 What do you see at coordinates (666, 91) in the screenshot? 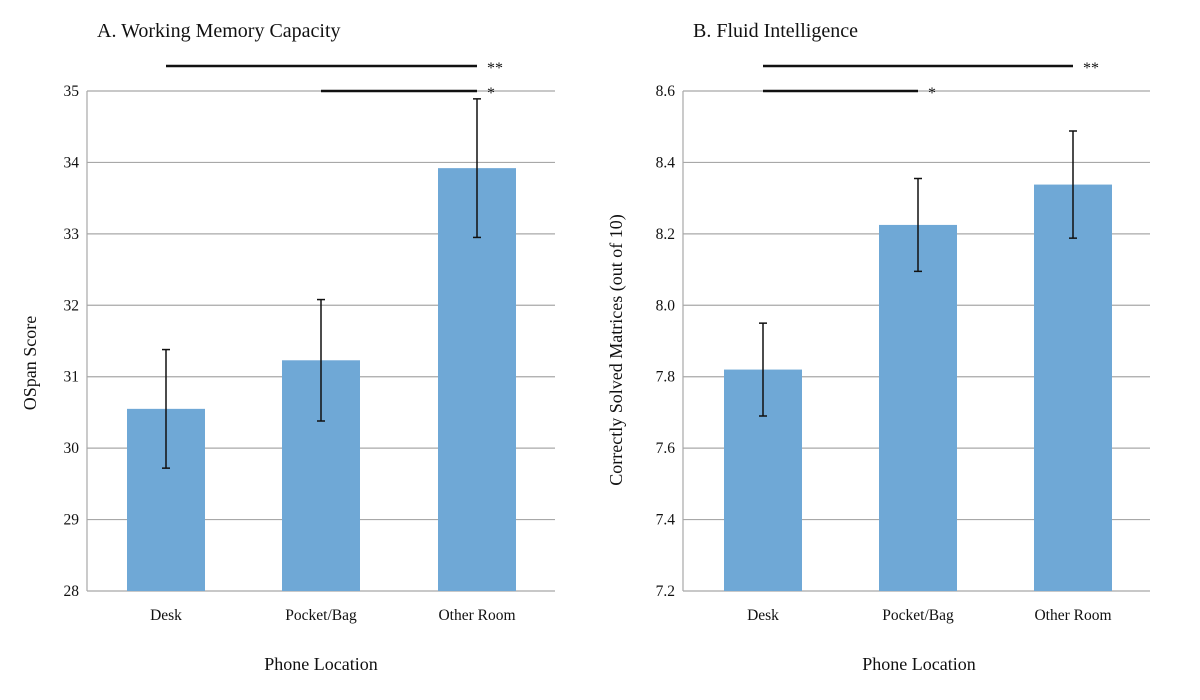
I see `y-tick-label: 8.6` at bounding box center [666, 91].